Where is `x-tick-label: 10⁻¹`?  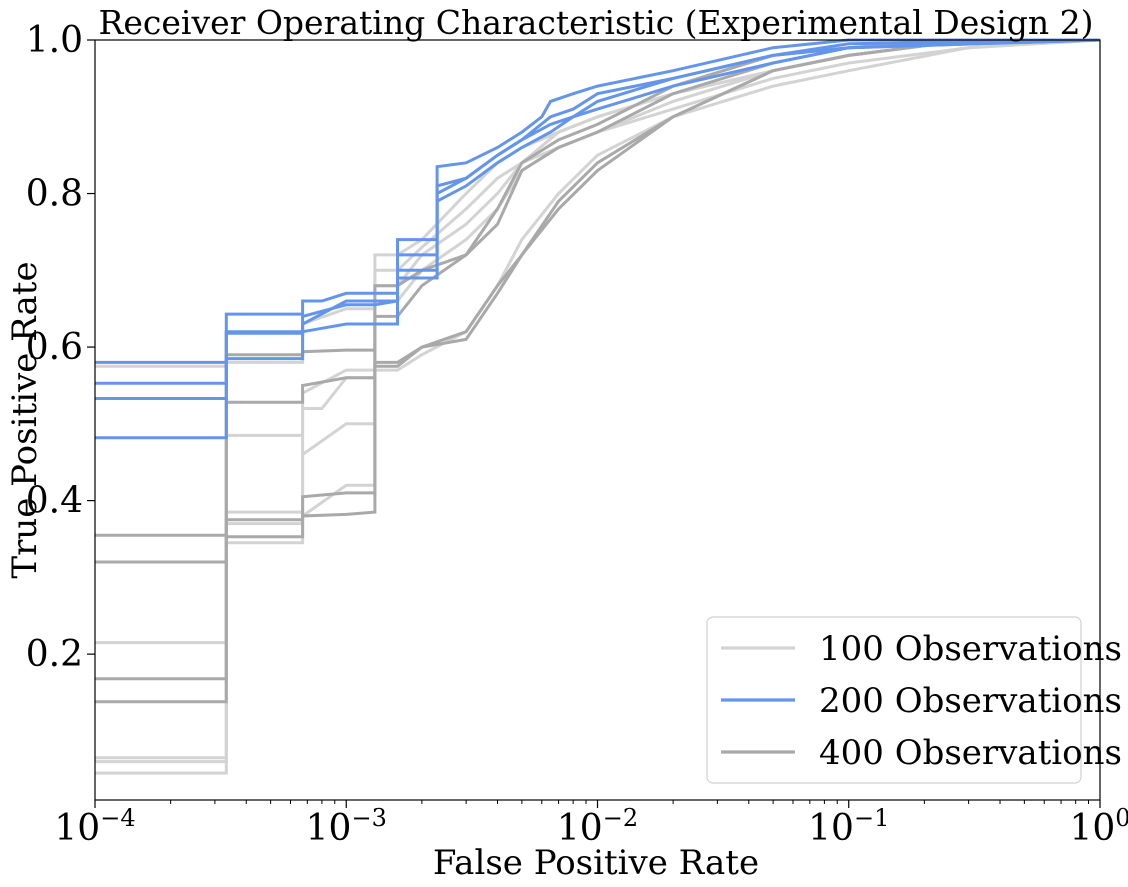 x-tick-label: 10⁻¹ is located at coordinates (848, 826).